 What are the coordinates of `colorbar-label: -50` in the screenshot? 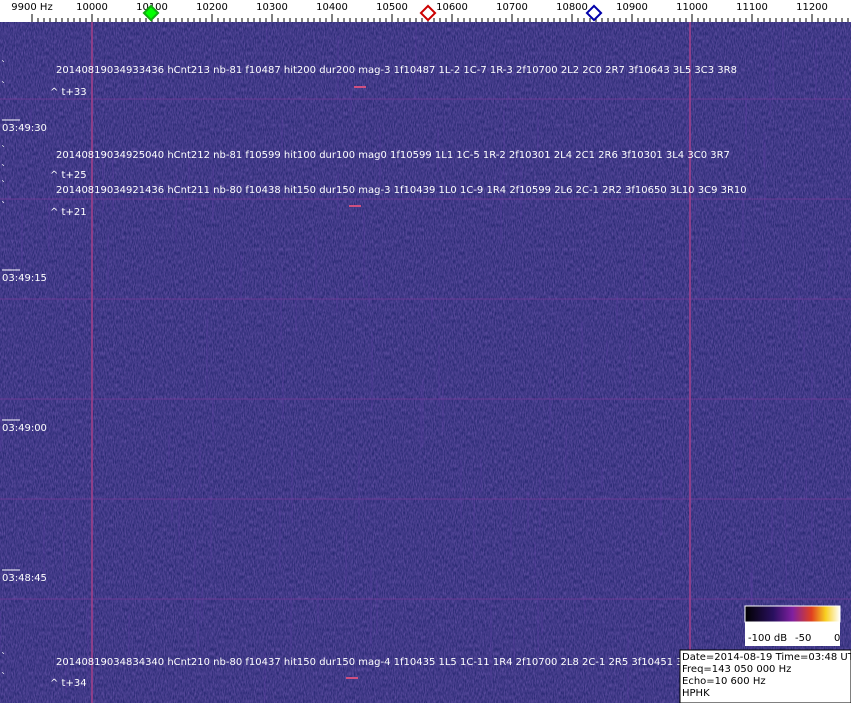 It's located at (803, 638).